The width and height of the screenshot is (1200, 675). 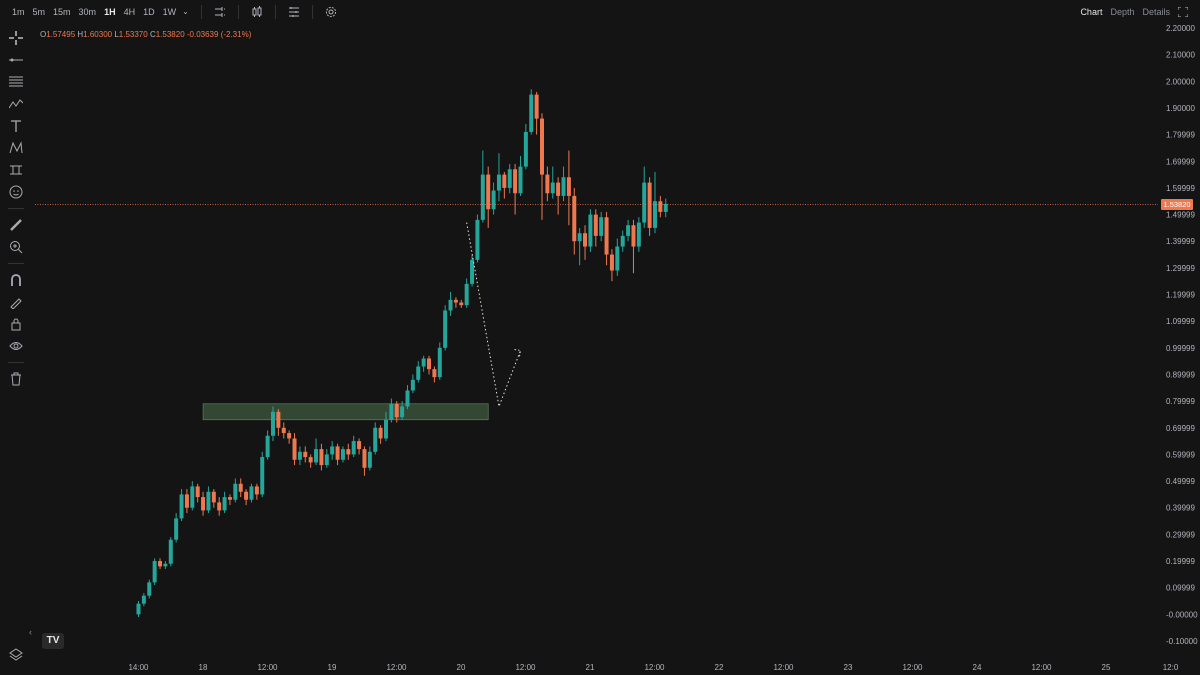 I want to click on y-tick-label: 0.99999, so click(x=1180, y=348).